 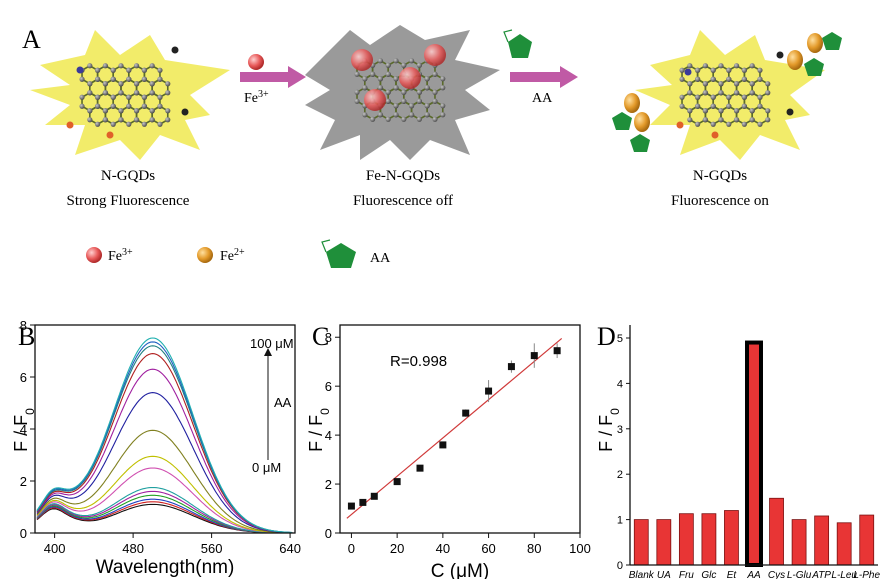 I want to click on x-tick-label: 560, so click(x=212, y=548).